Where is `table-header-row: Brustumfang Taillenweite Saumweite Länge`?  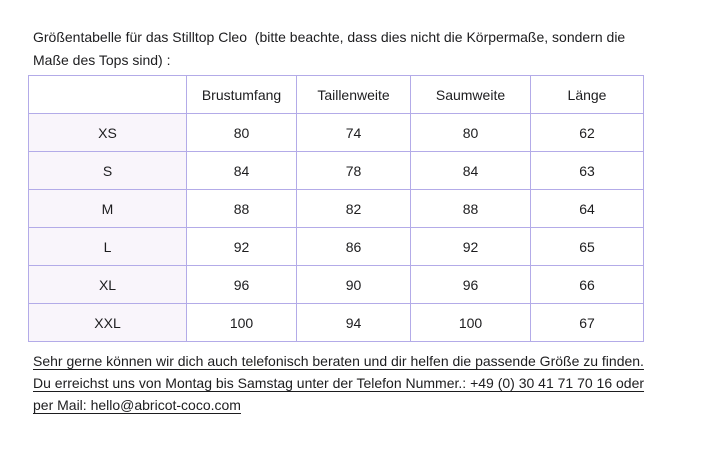 table-header-row: Brustumfang Taillenweite Saumweite Länge is located at coordinates (336, 94).